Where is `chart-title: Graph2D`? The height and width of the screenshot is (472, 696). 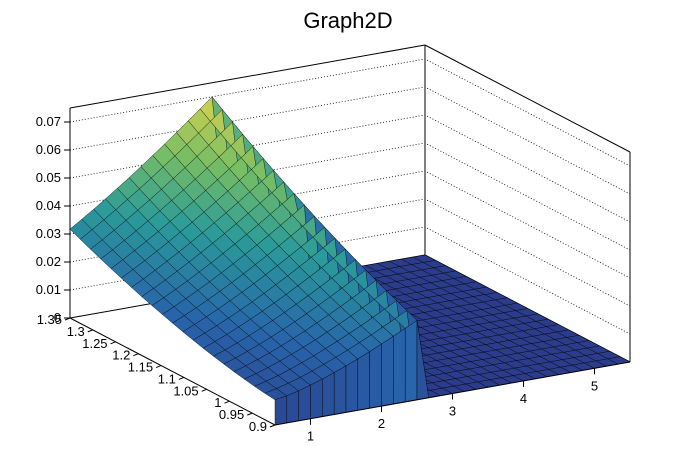
chart-title: Graph2D is located at coordinates (347, 20).